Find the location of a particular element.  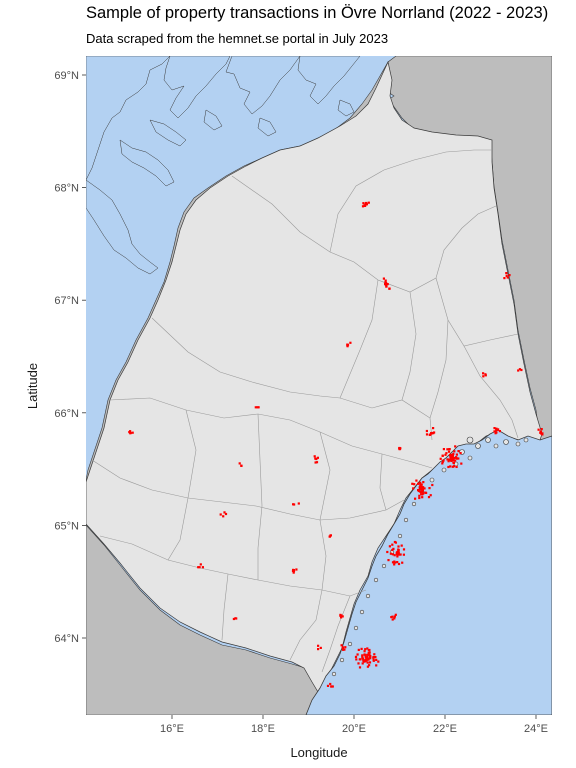

y-tick-label: 65°N is located at coordinates (66, 526).